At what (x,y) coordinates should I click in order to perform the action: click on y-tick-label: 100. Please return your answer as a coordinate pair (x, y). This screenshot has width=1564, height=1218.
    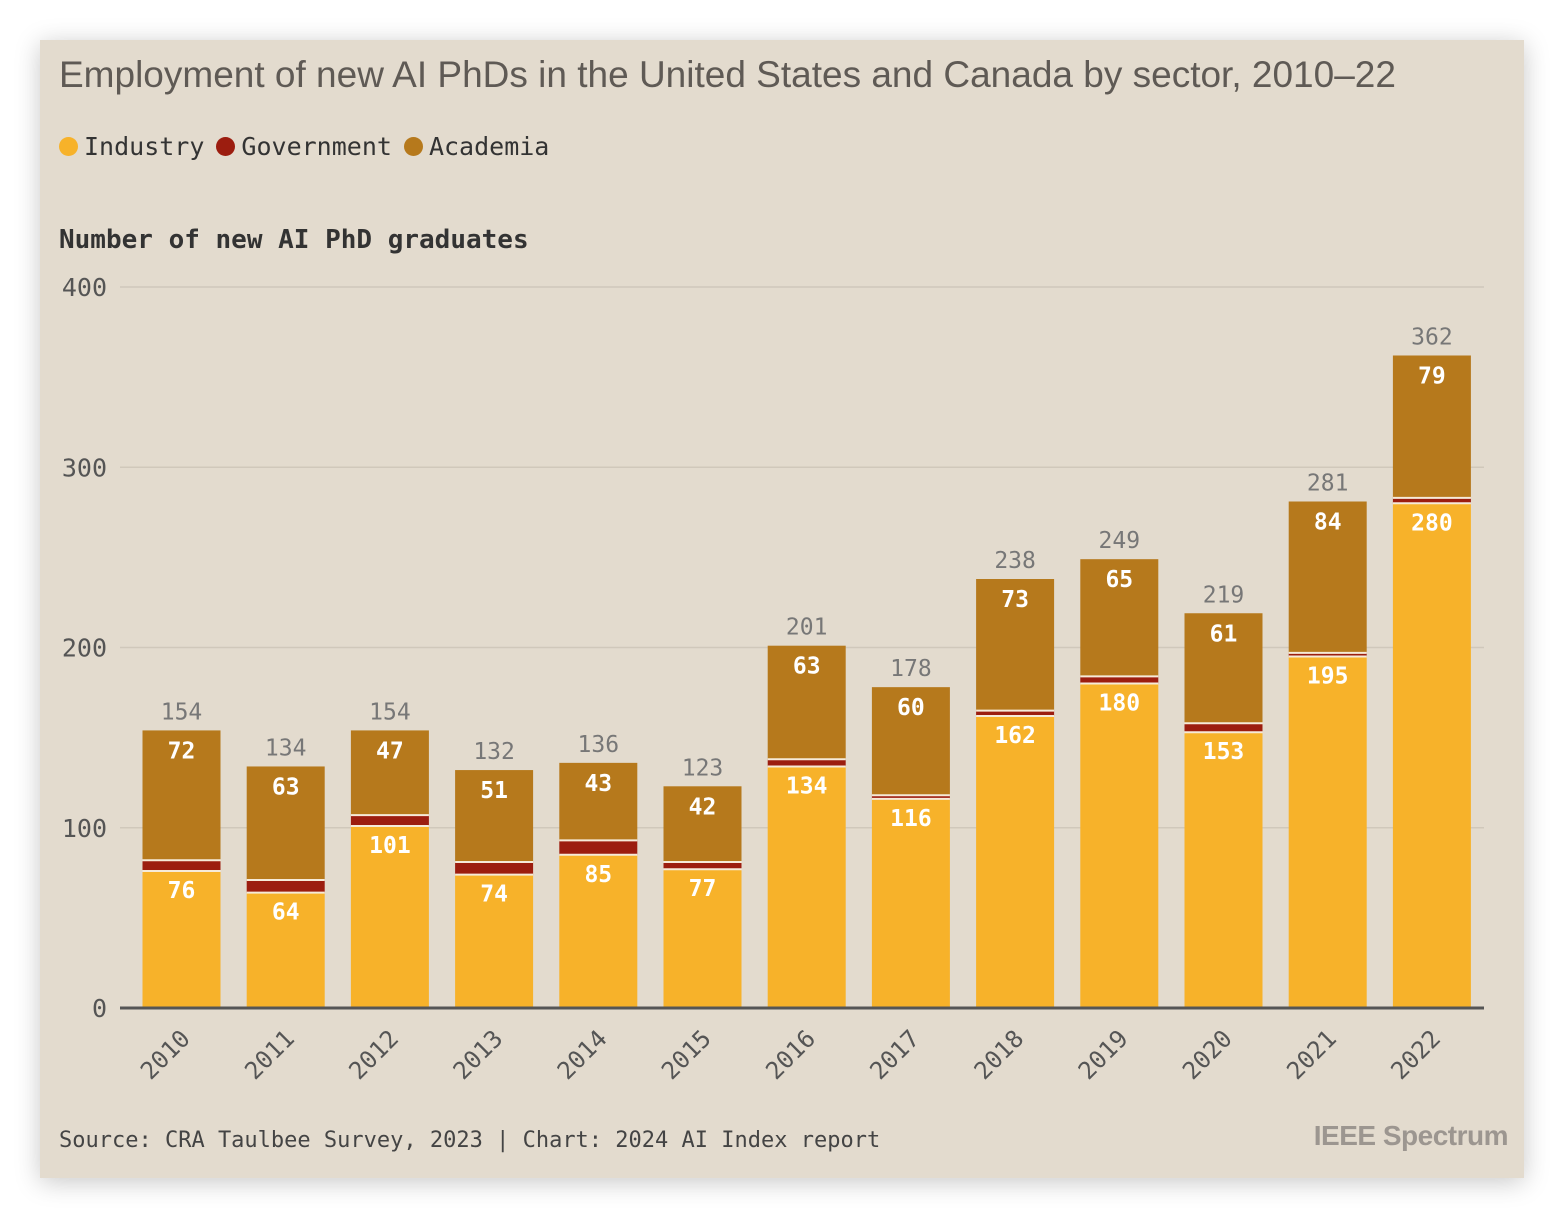
    Looking at the image, I should click on (84, 828).